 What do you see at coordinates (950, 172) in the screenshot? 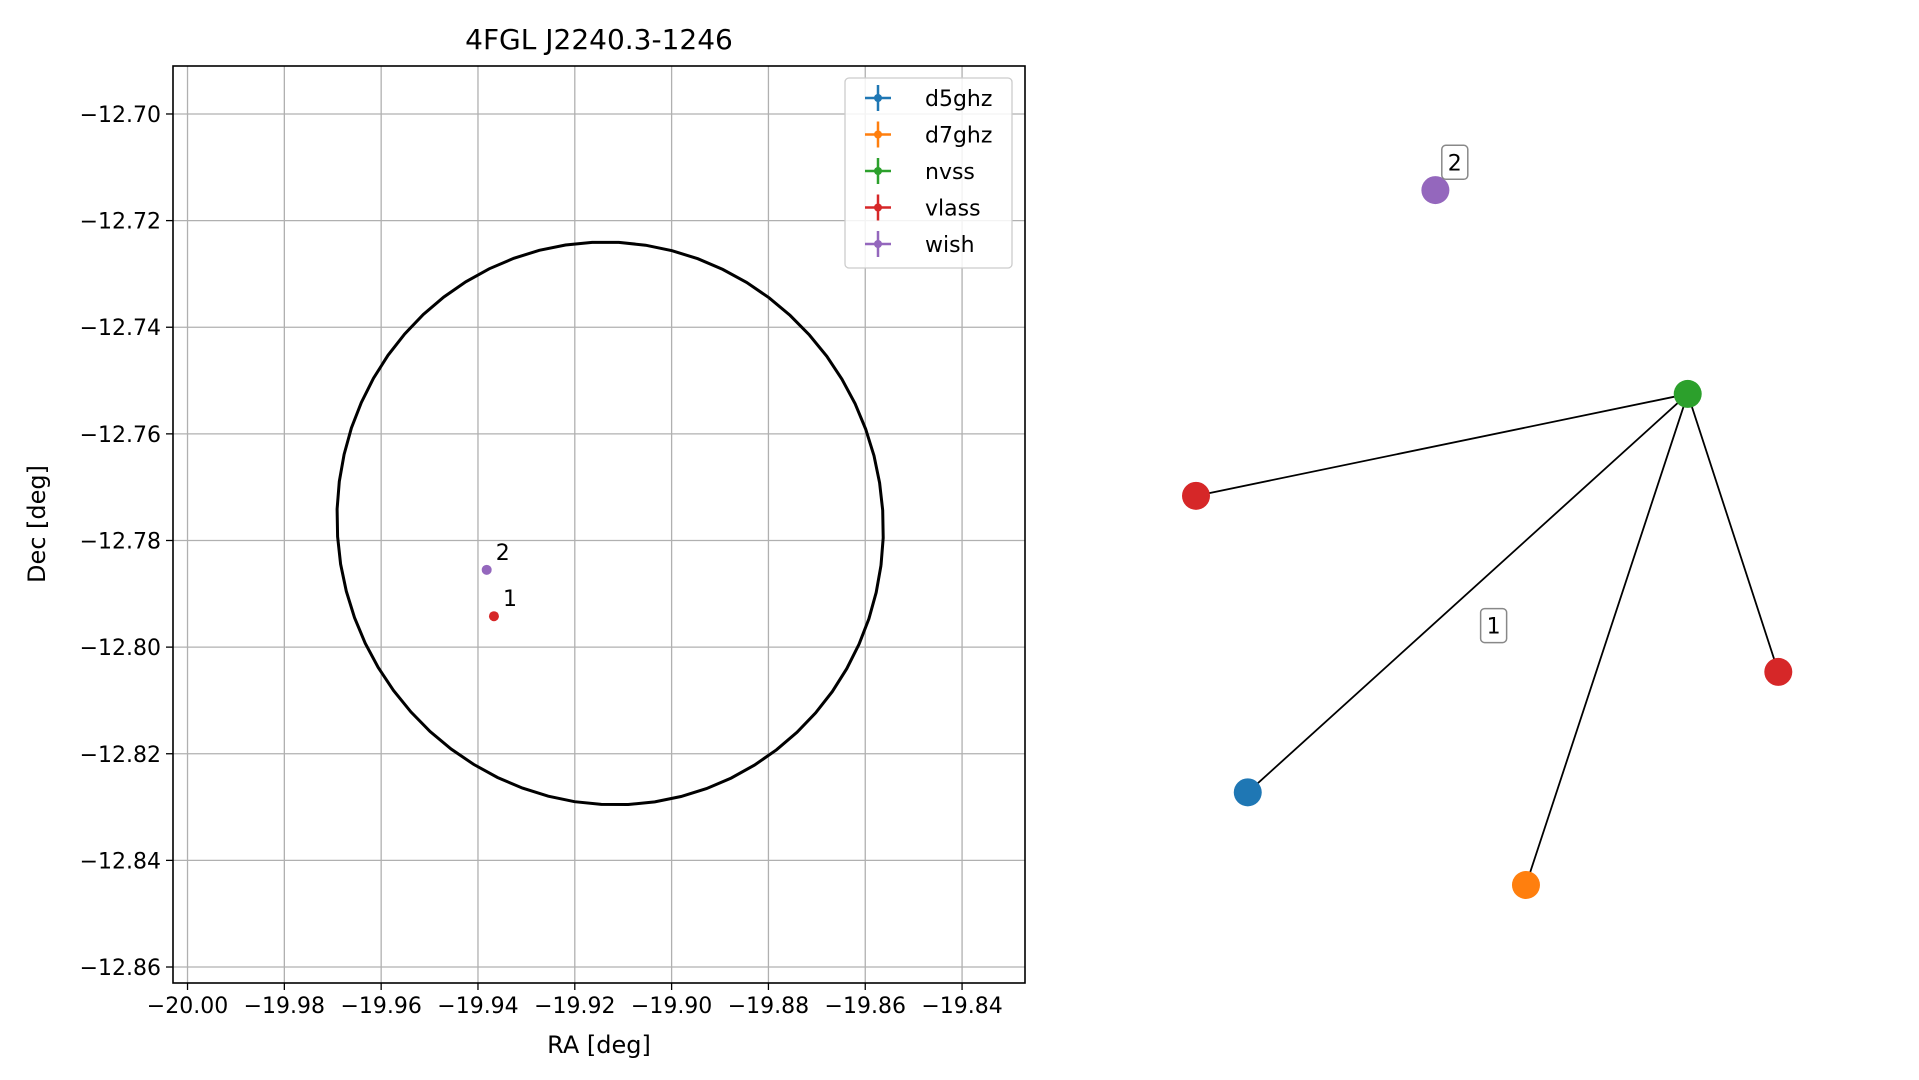
I see `legend-entry-label: nvss` at bounding box center [950, 172].